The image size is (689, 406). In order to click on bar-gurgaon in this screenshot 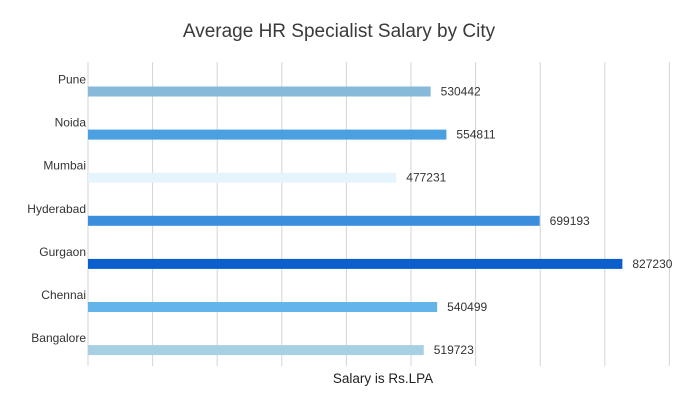, I will do `click(355, 263)`.